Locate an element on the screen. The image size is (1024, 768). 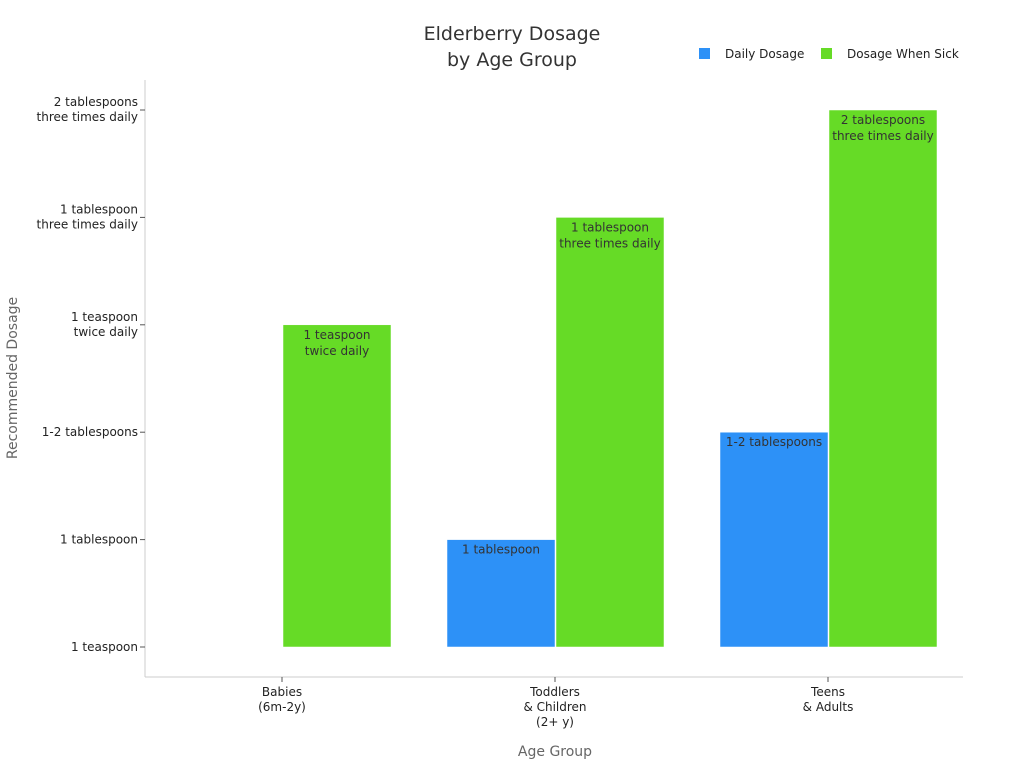
x-tick-label: Babies (6m-2y) is located at coordinates (282, 699).